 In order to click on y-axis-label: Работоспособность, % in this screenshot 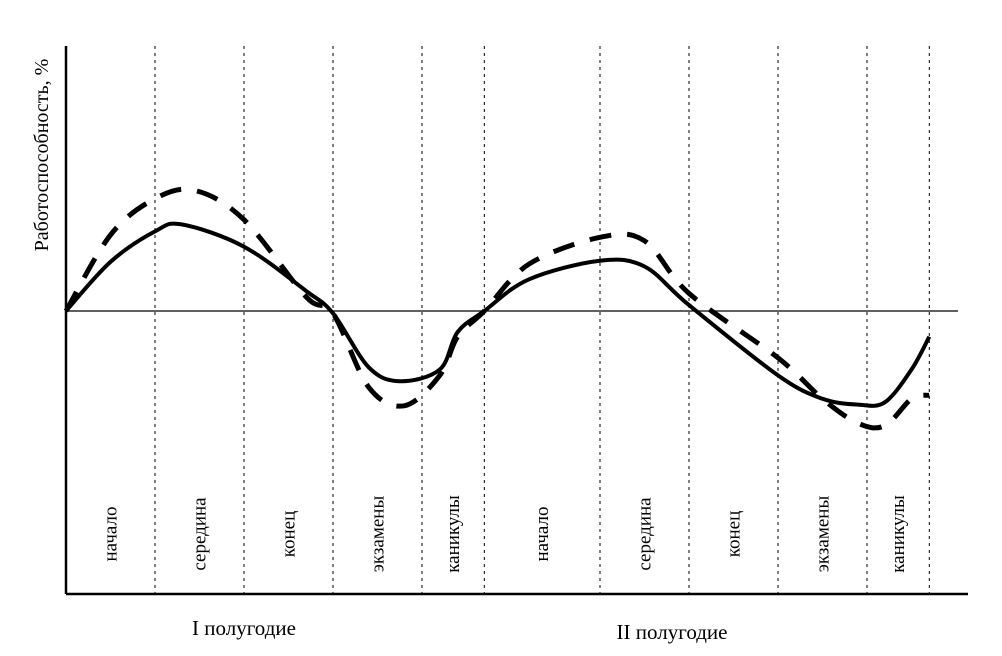, I will do `click(42, 155)`.